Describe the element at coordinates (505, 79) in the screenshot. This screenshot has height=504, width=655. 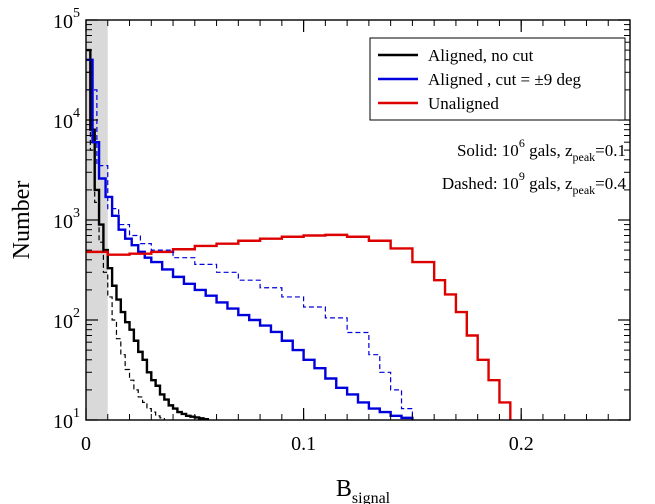
I see `legend-label-1: Aligned , cut = ±9 deg` at that location.